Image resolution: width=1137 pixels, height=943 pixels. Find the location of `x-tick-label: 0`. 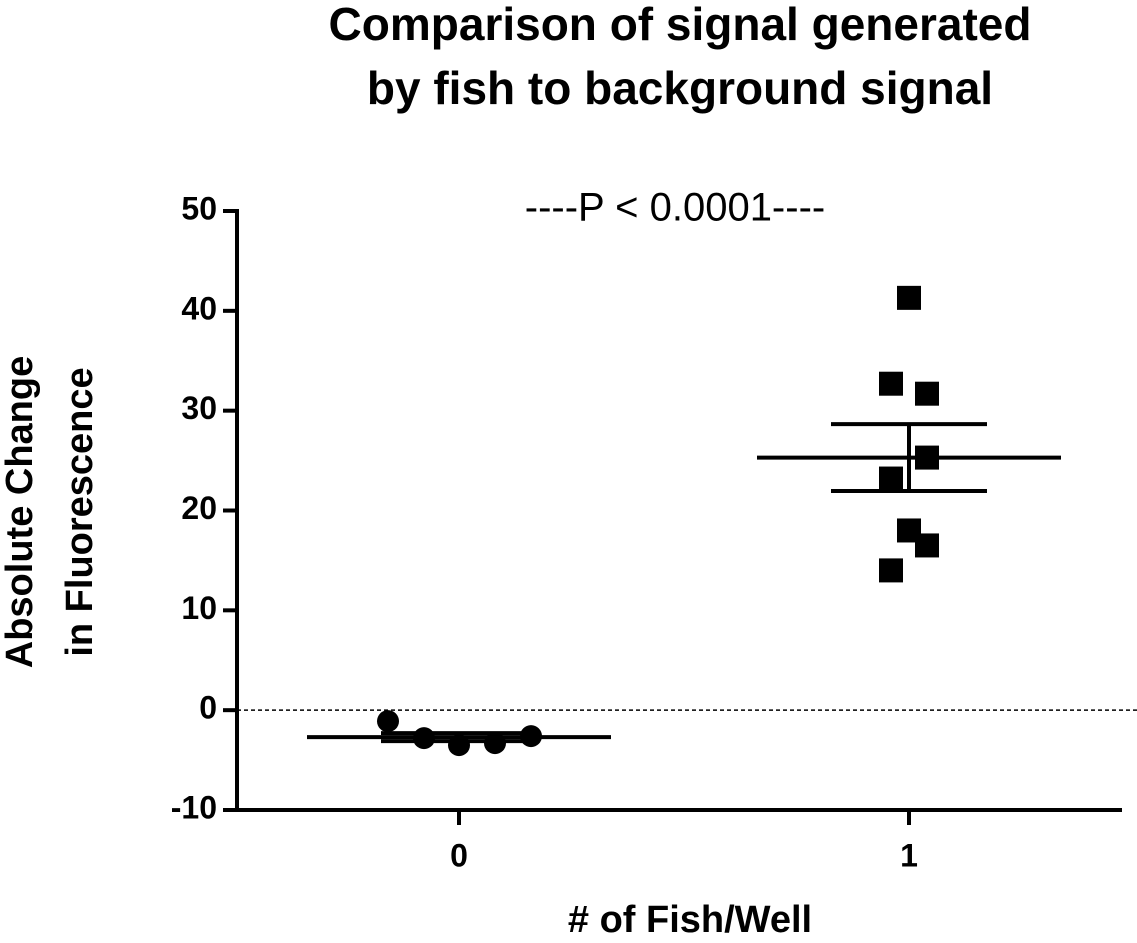

x-tick-label: 0 is located at coordinates (459, 855).